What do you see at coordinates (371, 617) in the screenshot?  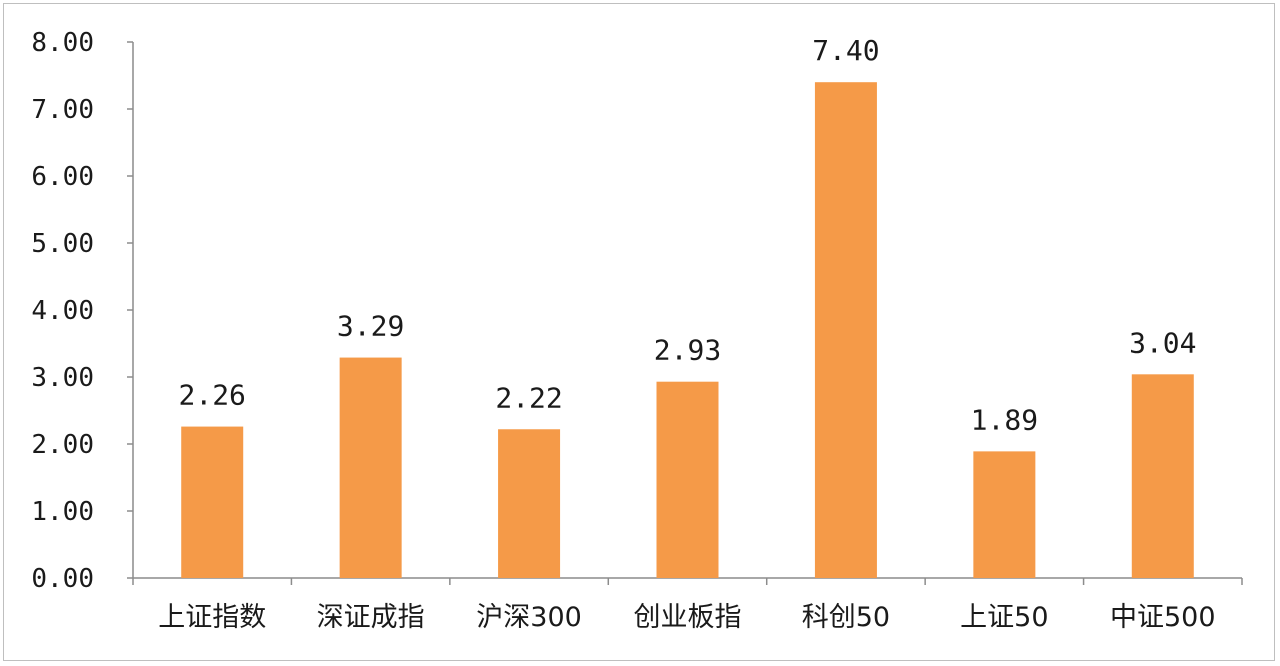 I see `category-label: 深证成指` at bounding box center [371, 617].